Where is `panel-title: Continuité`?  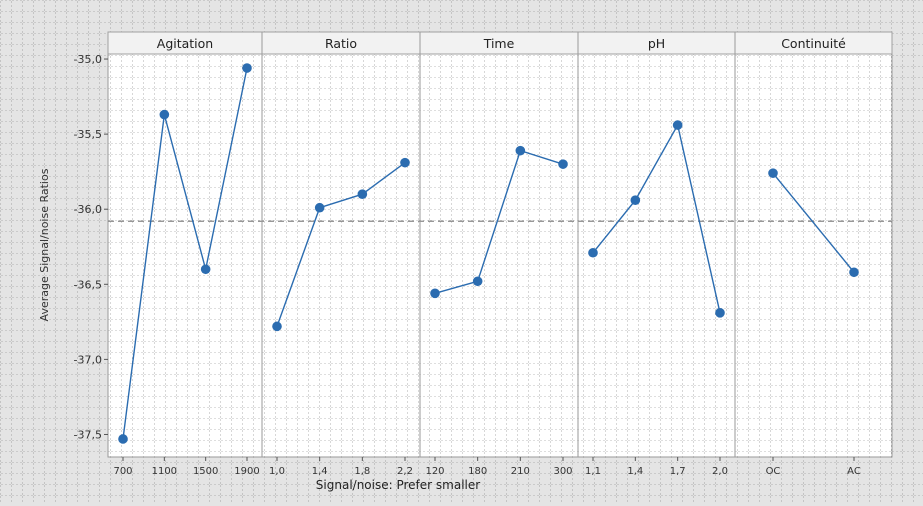 panel-title: Continuité is located at coordinates (813, 43).